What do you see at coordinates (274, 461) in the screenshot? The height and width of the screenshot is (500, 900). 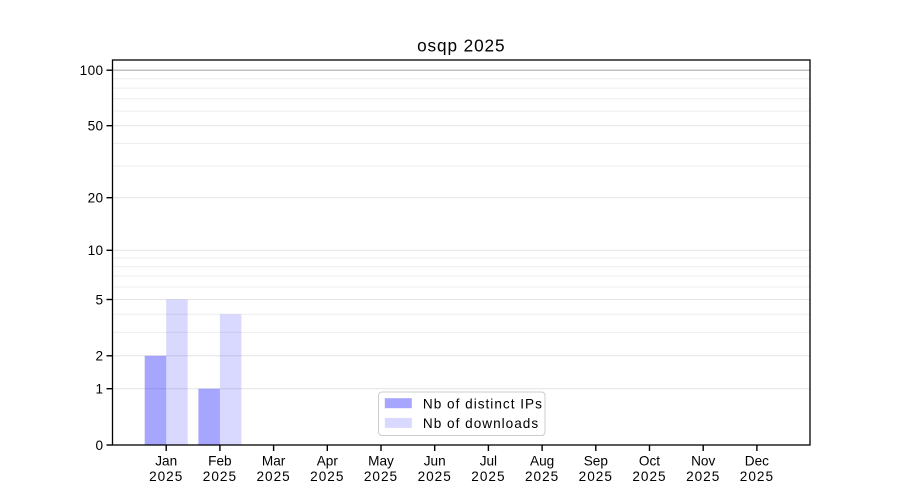 I see `svg-text: Mar` at bounding box center [274, 461].